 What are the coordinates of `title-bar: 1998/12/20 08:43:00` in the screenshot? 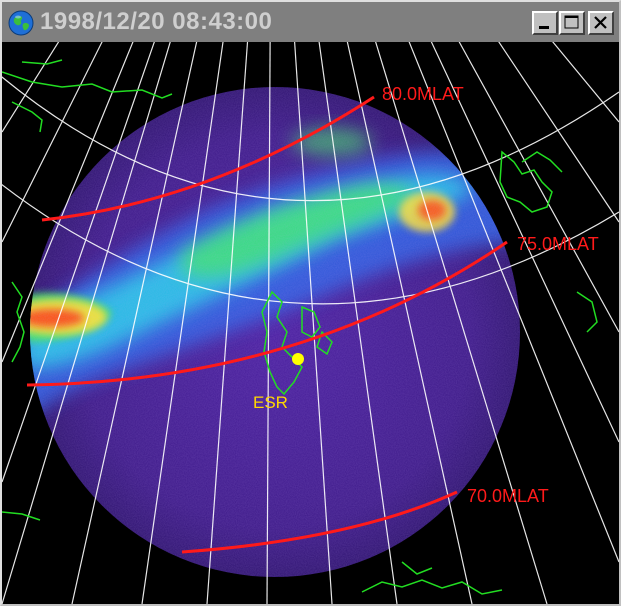 It's located at (310, 22).